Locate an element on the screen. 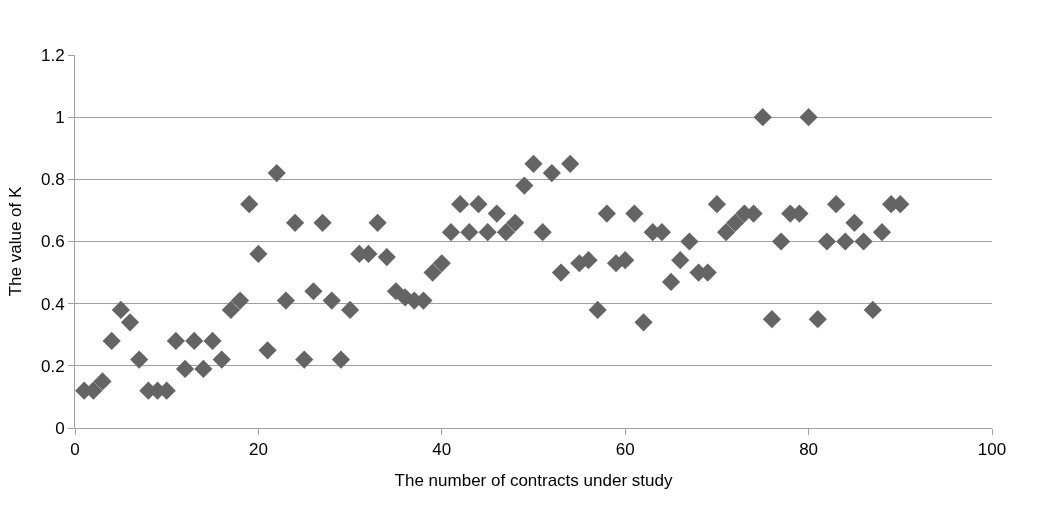 The image size is (1047, 508). x-axis-title: The number of contracts under study is located at coordinates (533, 480).